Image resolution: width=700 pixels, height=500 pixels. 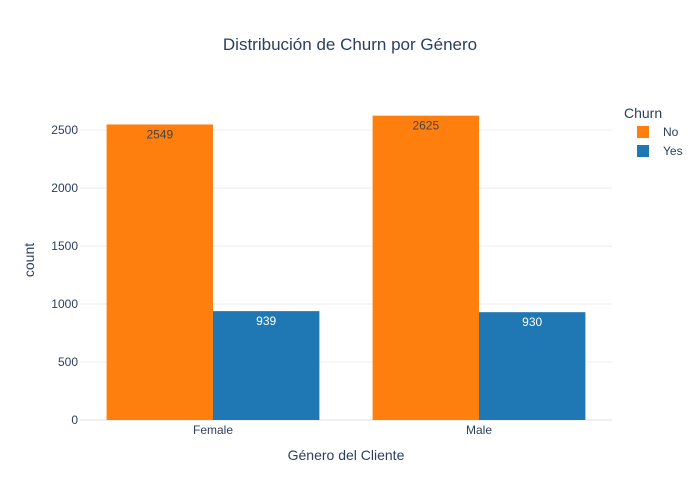 What do you see at coordinates (350, 44) in the screenshot?
I see `chart-title: Distribución de Churn por Género` at bounding box center [350, 44].